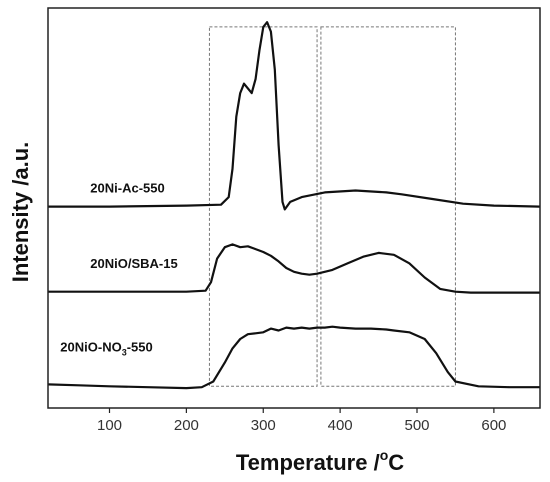 This screenshot has height=482, width=550. What do you see at coordinates (186, 425) in the screenshot?
I see `x-tick-label: 200` at bounding box center [186, 425].